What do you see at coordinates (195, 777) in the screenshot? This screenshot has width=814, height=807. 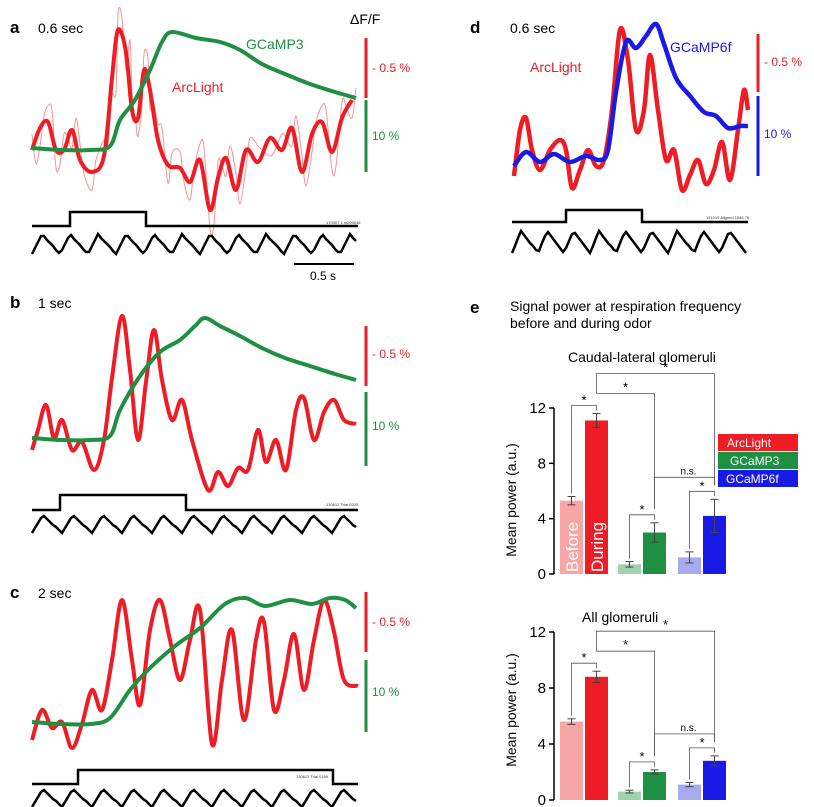 I see `panel-c-odor-trace` at bounding box center [195, 777].